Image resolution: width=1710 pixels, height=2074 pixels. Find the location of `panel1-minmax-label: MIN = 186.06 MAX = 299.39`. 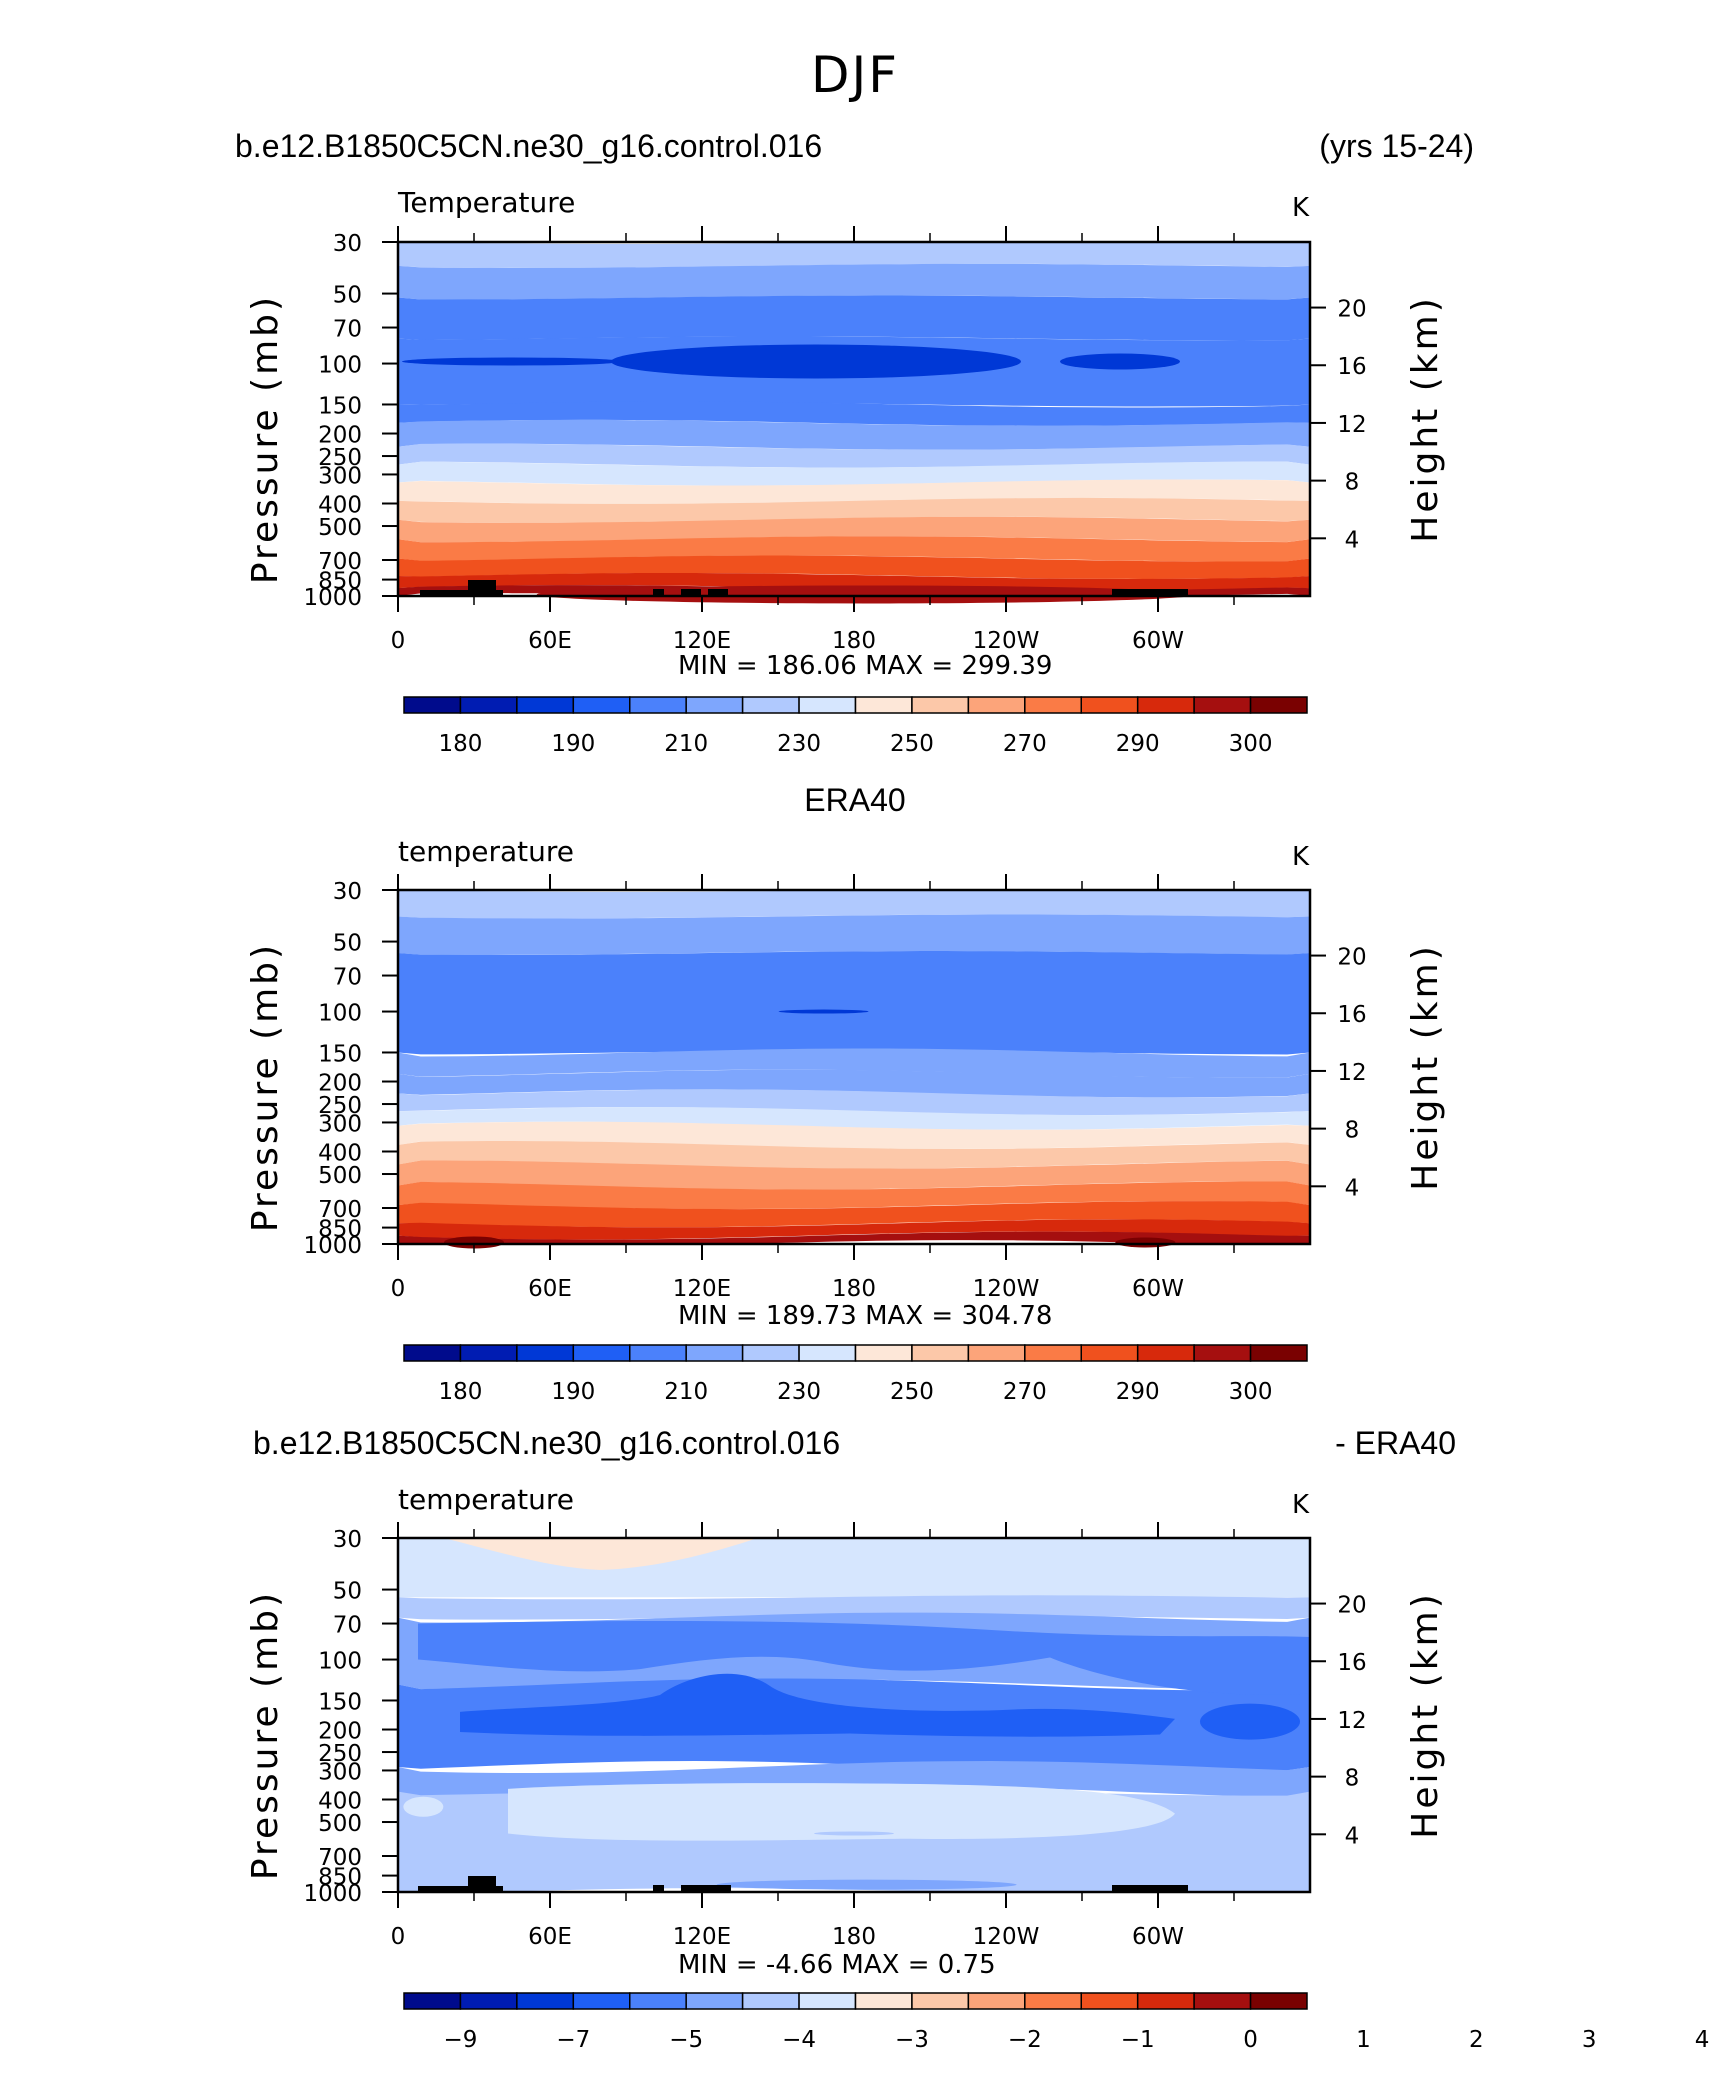

panel1-minmax-label: MIN = 186.06 MAX = 299.39 is located at coordinates (865, 666).